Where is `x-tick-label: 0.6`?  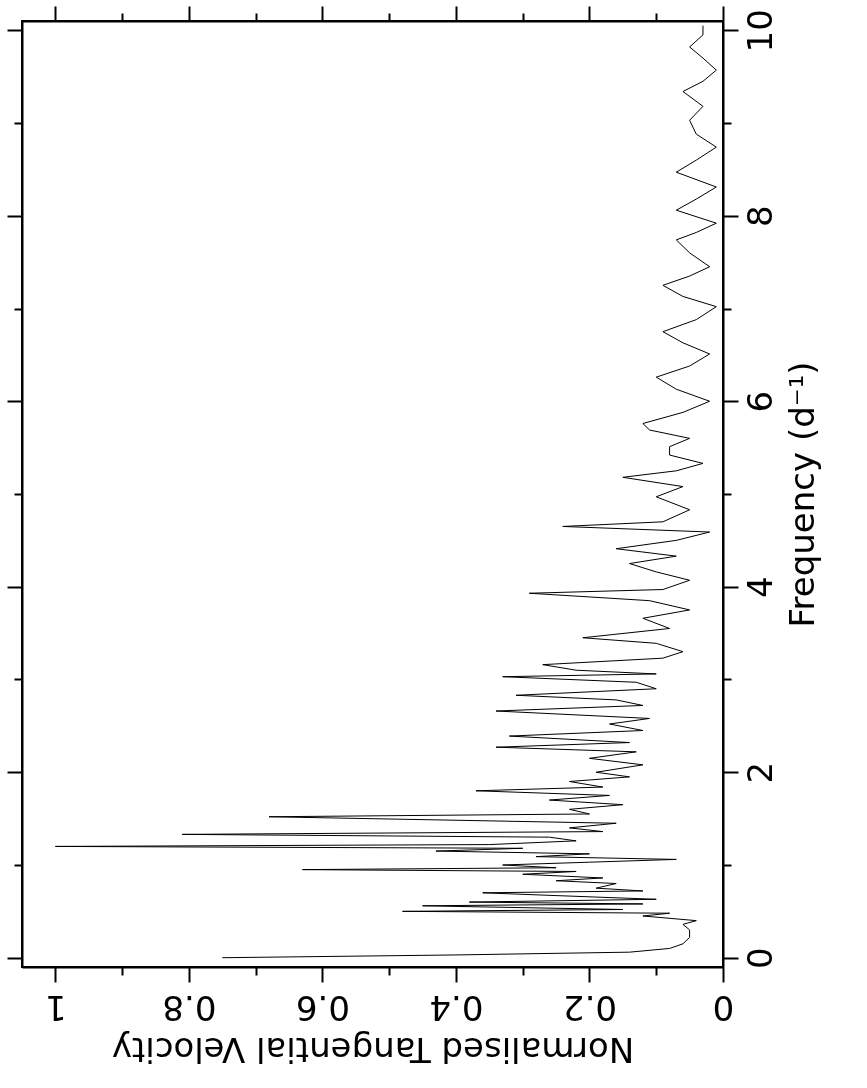 x-tick-label: 0.6 is located at coordinates (322, 1007).